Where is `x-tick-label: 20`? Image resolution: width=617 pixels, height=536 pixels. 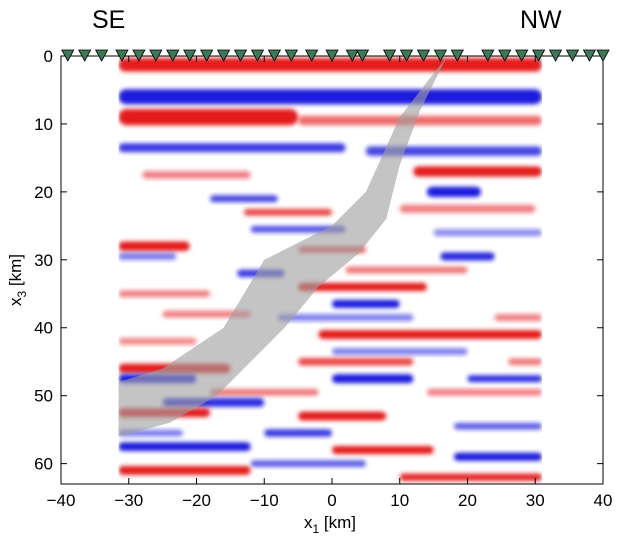 x-tick-label: 20 is located at coordinates (467, 500).